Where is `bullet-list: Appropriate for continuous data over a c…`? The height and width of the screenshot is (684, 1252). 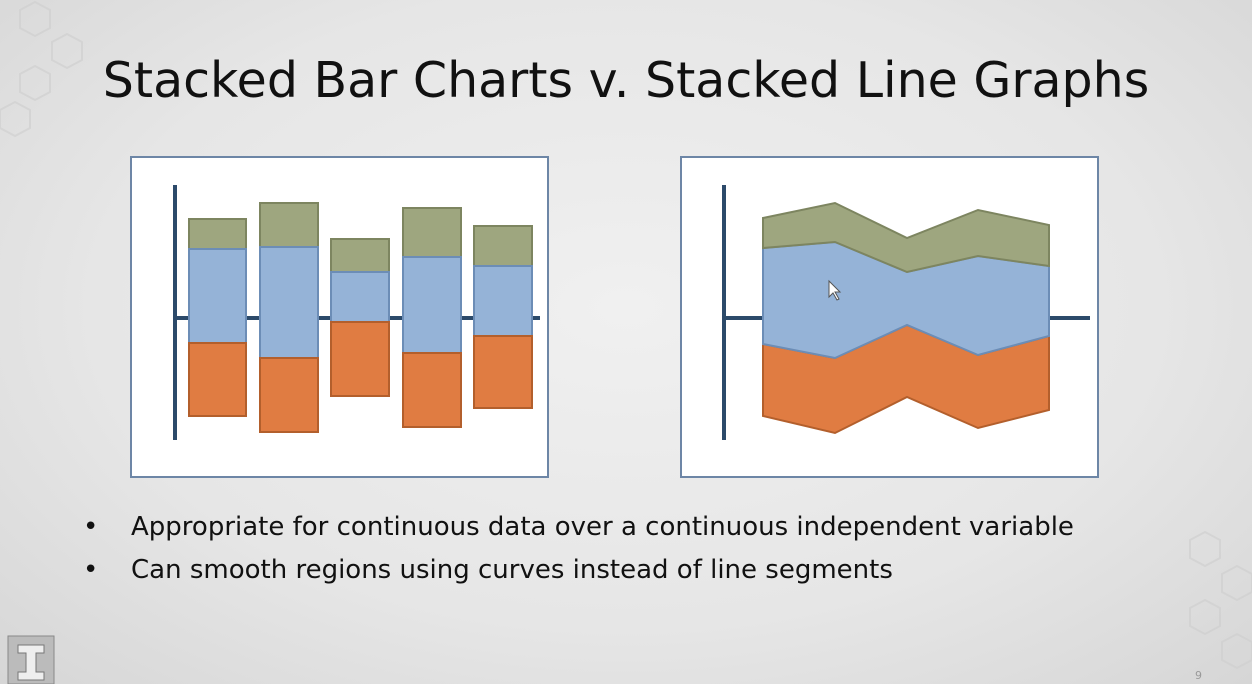 bullet-list: Appropriate for continuous data over a c… is located at coordinates (577, 551).